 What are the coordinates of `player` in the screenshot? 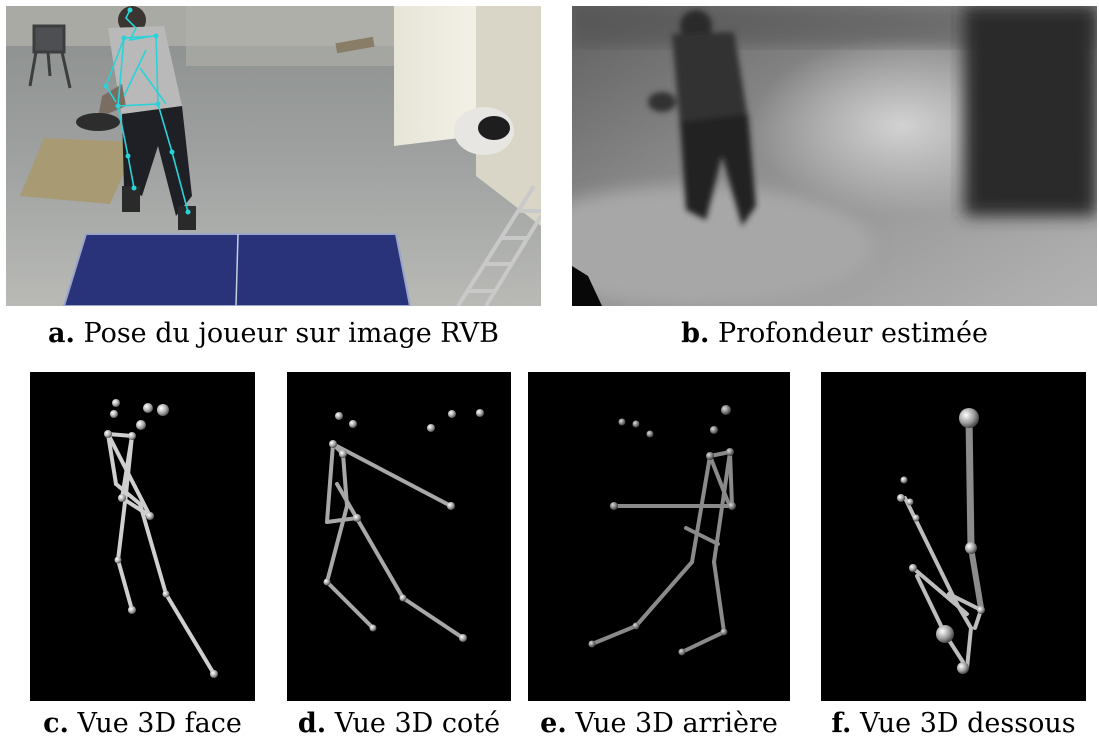 It's located at (136, 118).